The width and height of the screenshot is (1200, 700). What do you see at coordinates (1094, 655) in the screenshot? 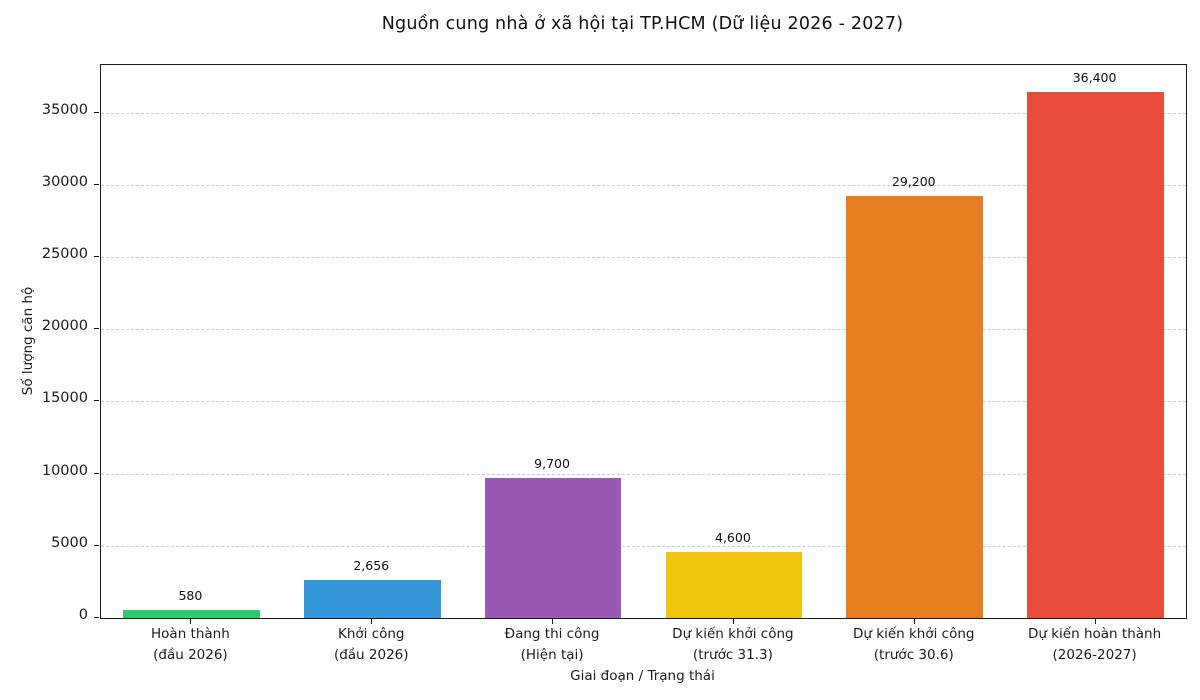
I see `x-tick-label-line2: (2026-2027)` at bounding box center [1094, 655].